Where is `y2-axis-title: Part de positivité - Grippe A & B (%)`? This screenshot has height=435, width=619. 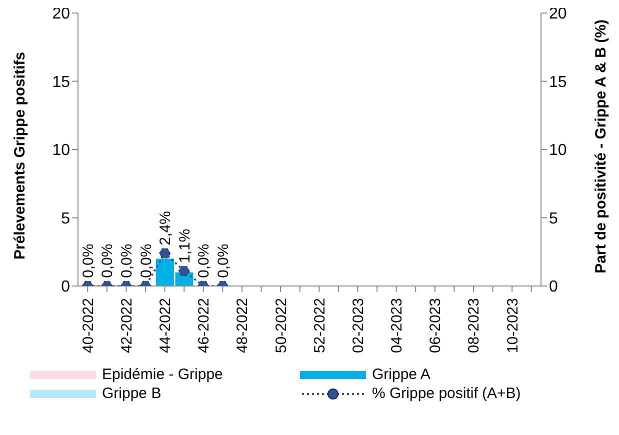 y2-axis-title: Part de positivité - Grippe A & B (%) is located at coordinates (601, 147).